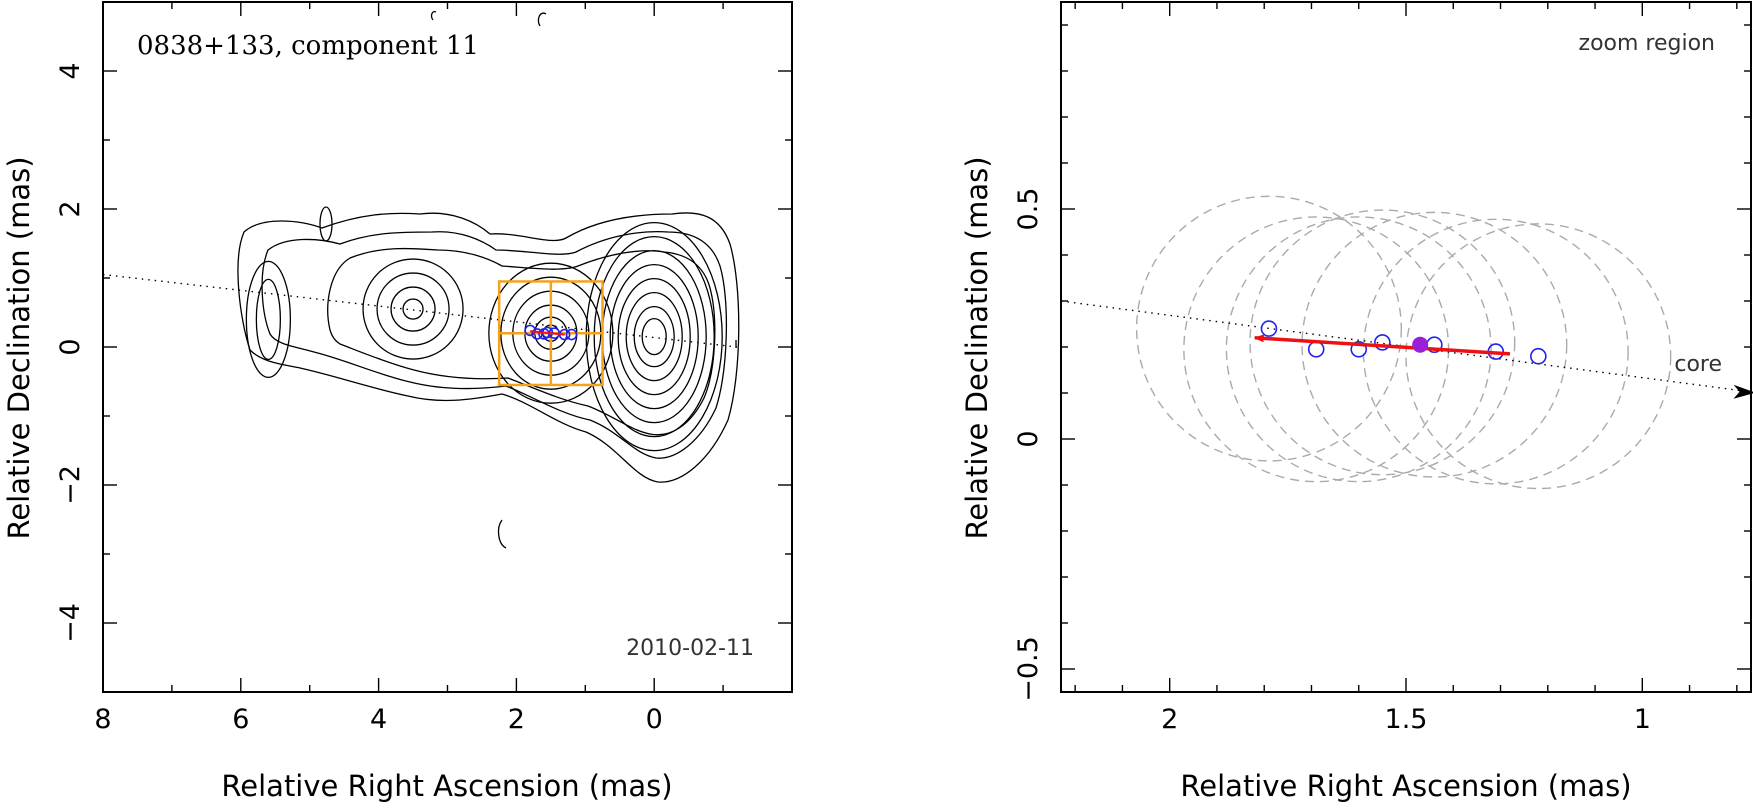 The height and width of the screenshot is (811, 1753). What do you see at coordinates (1028, 209) in the screenshot?
I see `right-y-tick-label: 0.5` at bounding box center [1028, 209].